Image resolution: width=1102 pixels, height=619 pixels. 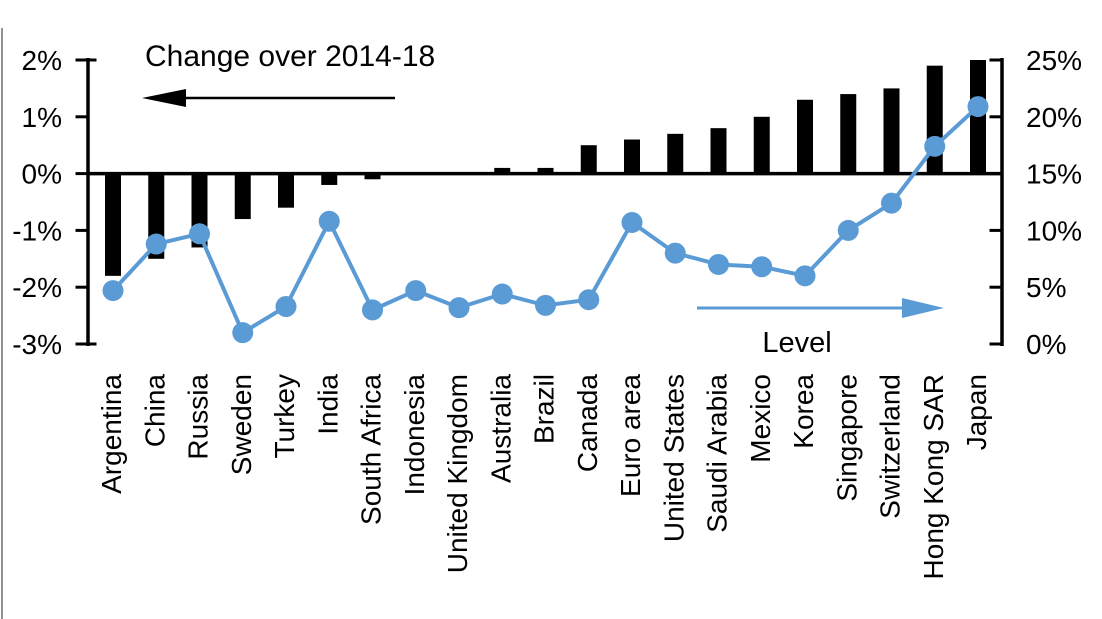 What do you see at coordinates (934, 119) in the screenshot?
I see `bar-hong-kong-sar` at bounding box center [934, 119].